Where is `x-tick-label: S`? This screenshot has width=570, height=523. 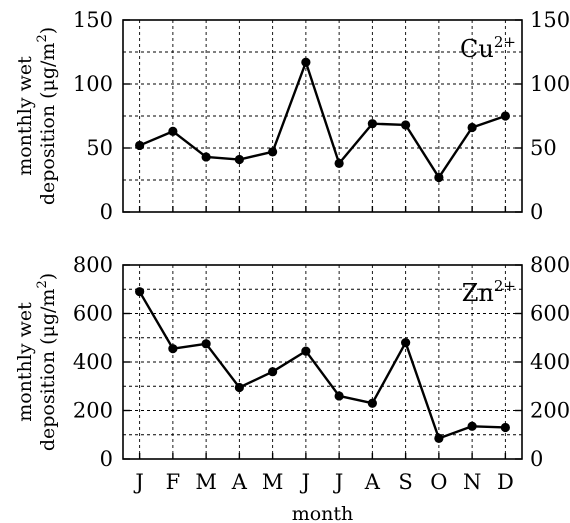 x-tick-label: S is located at coordinates (405, 482).